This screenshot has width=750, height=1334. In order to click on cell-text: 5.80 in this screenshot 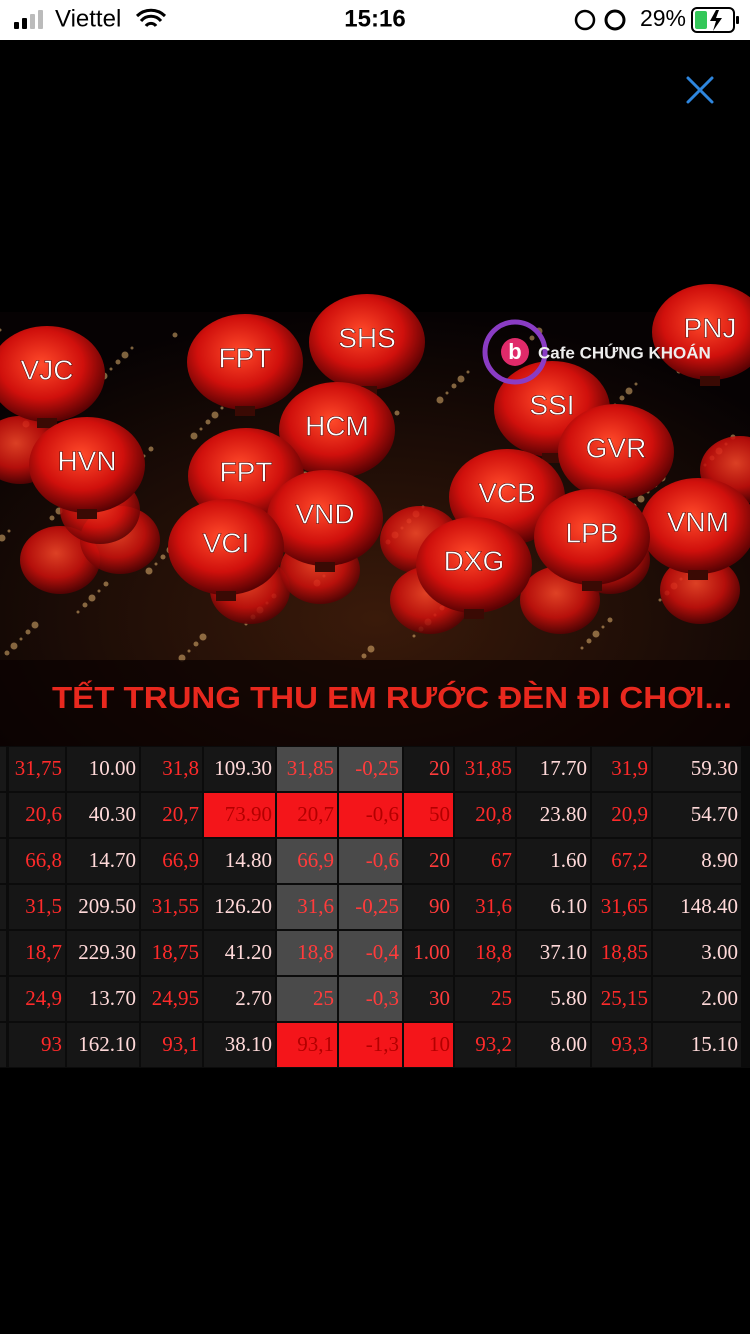, I will do `click(568, 998)`.